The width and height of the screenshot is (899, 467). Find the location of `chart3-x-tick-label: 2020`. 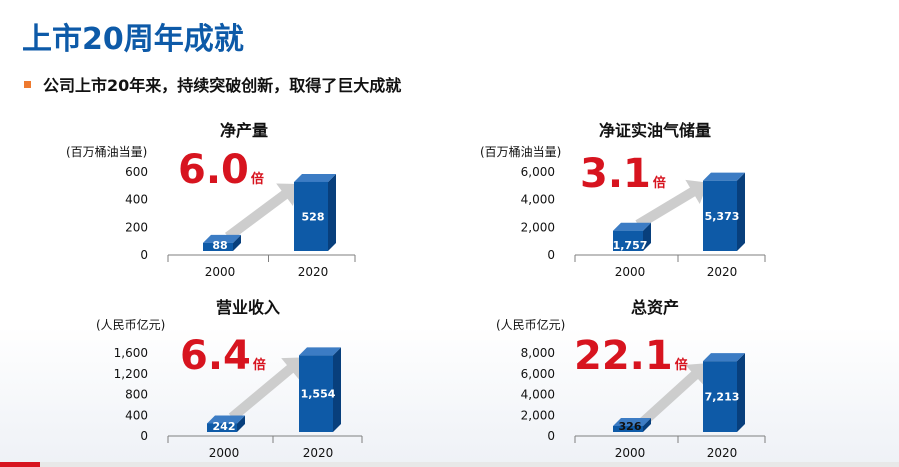

chart3-x-tick-label: 2020 is located at coordinates (722, 453).